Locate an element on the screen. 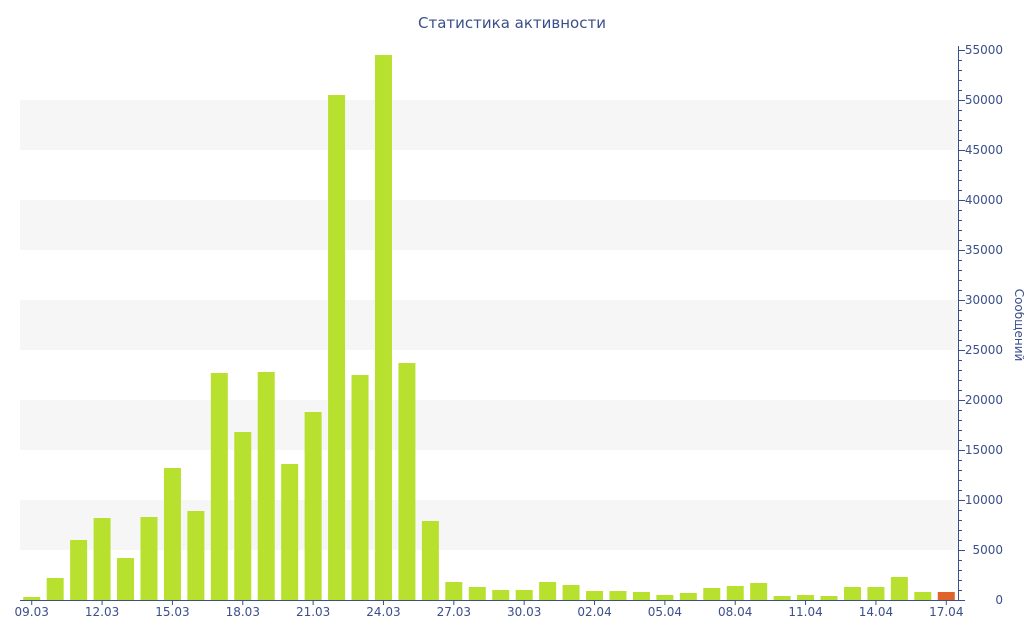 This screenshot has width=1024, height=640. x-tick-label: 27.03 is located at coordinates (454, 612).